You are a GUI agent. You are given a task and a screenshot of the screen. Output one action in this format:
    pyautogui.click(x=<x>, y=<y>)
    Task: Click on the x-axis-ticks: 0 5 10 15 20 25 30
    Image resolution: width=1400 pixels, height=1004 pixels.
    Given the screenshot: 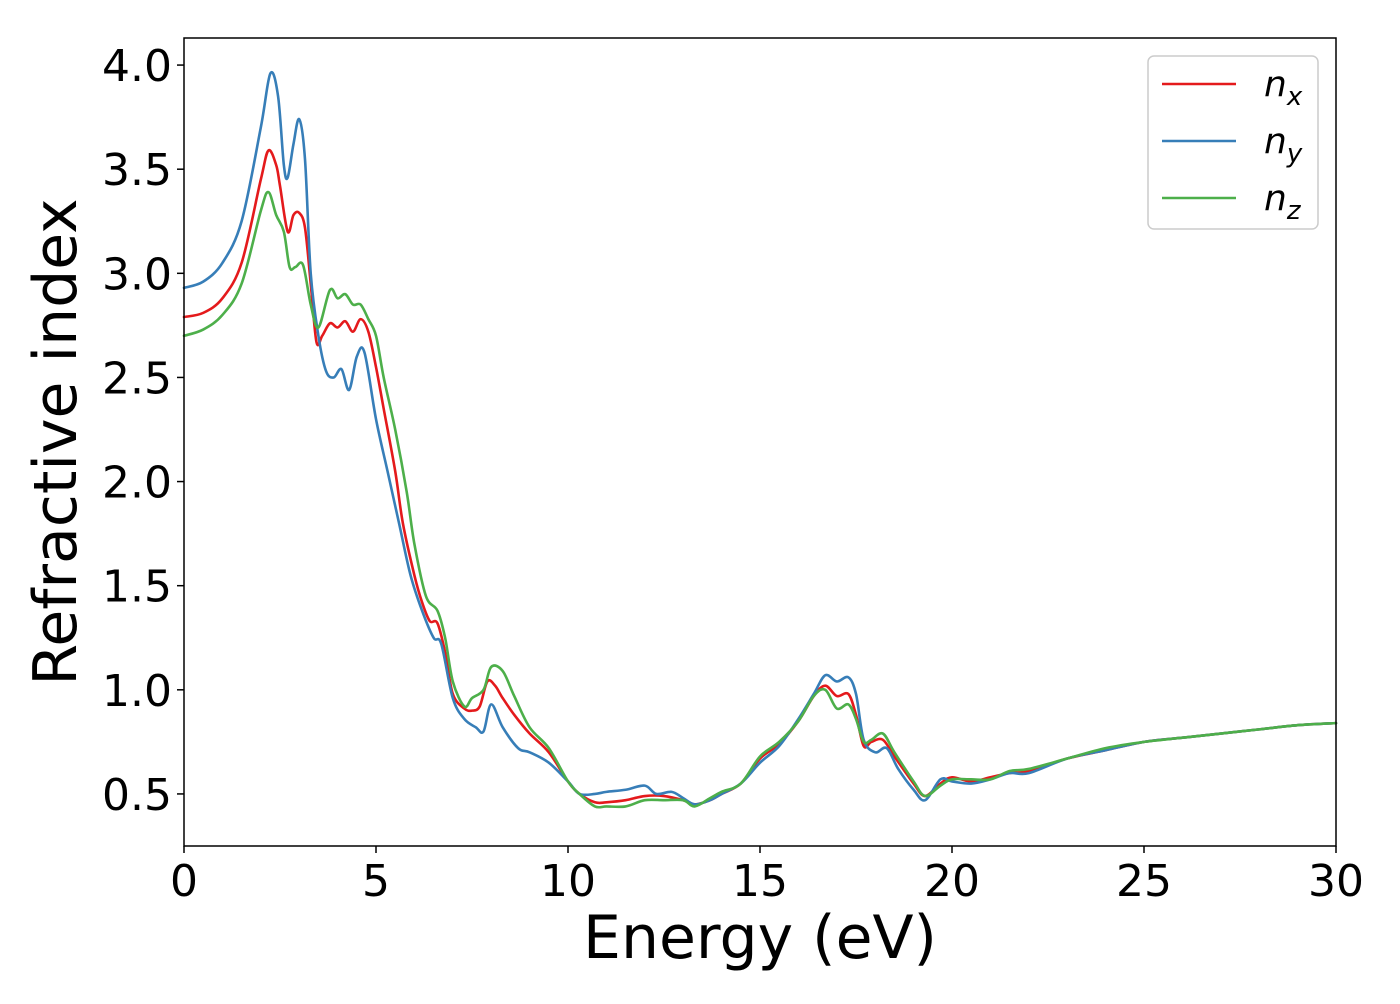 What is the action you would take?
    pyautogui.click(x=767, y=876)
    